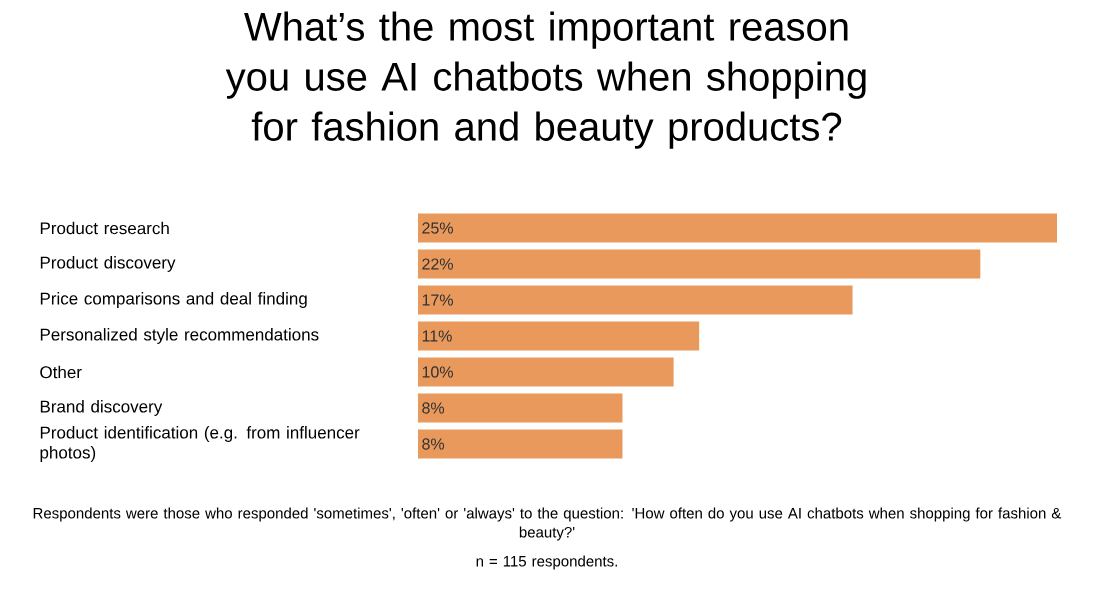 The width and height of the screenshot is (1095, 600). What do you see at coordinates (545, 80) in the screenshot?
I see `chart-title: What’s the most important reason you use AI chatbots when shopping for fashion and beauty products?` at bounding box center [545, 80].